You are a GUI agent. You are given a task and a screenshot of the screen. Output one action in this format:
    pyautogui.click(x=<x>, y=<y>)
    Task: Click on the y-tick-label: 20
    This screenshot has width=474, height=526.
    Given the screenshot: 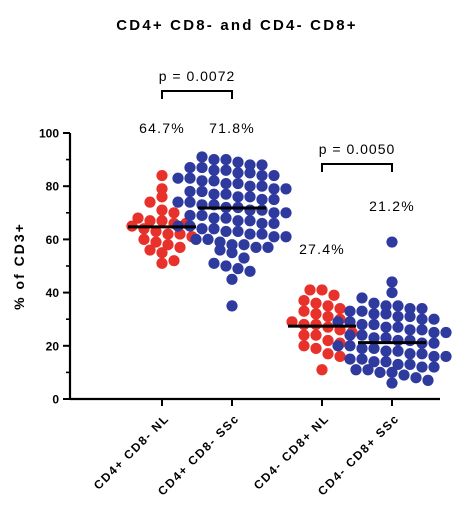 What is the action you would take?
    pyautogui.click(x=53, y=346)
    